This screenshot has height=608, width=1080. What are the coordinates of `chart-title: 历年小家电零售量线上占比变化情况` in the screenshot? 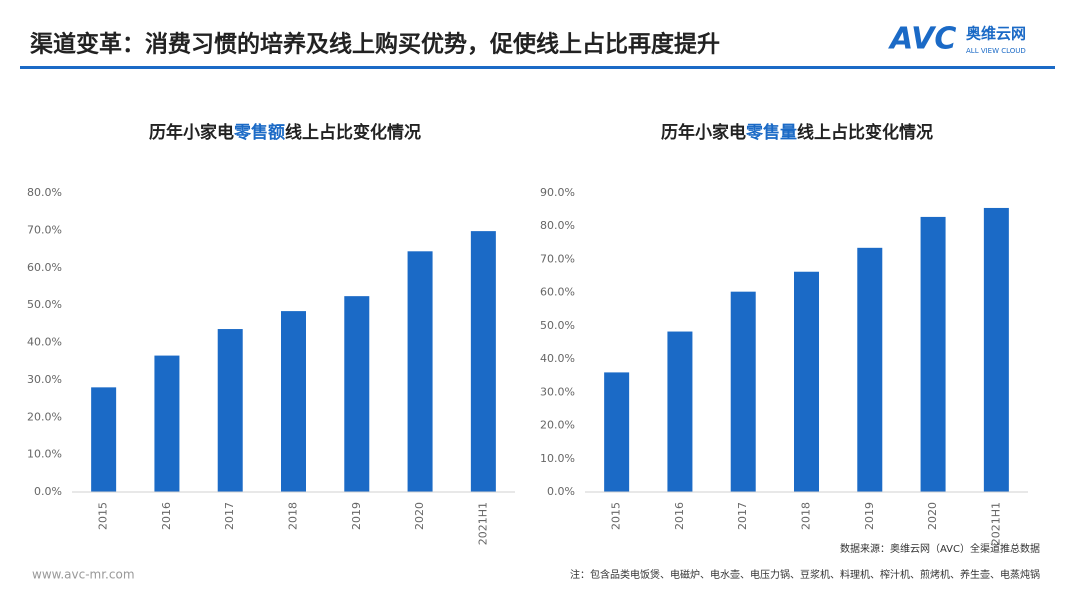 It's located at (797, 132).